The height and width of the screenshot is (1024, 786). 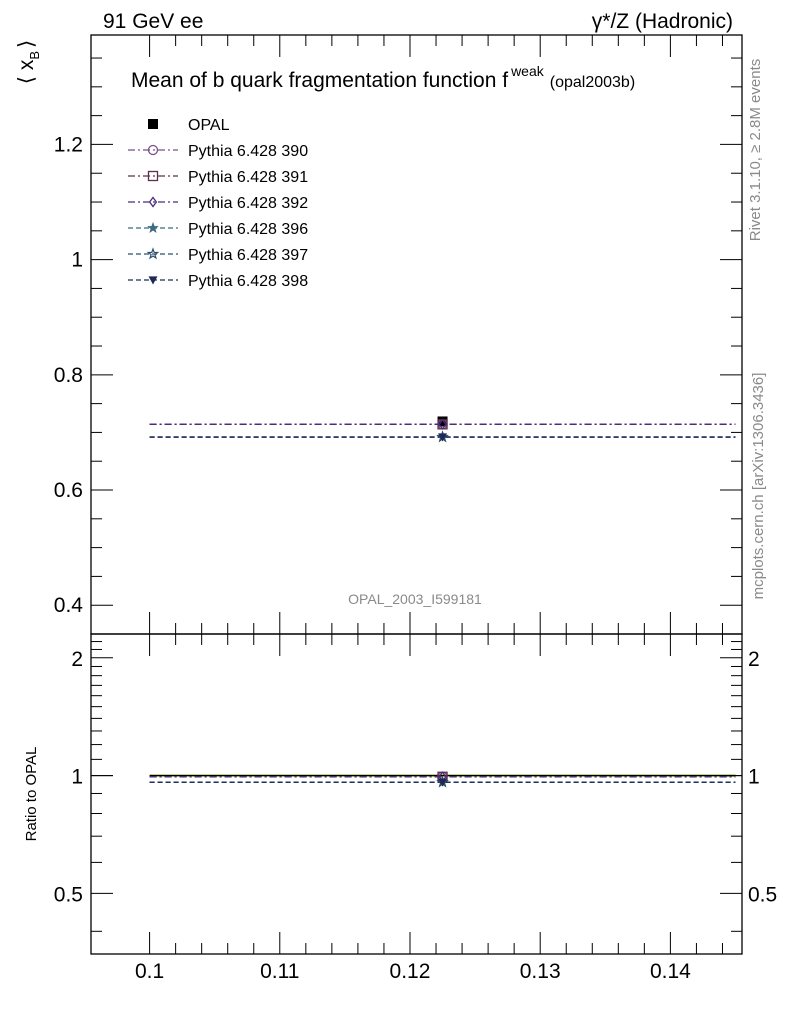 I want to click on main-title-text: Mean of b quark fragmentation function f, so click(x=319, y=80).